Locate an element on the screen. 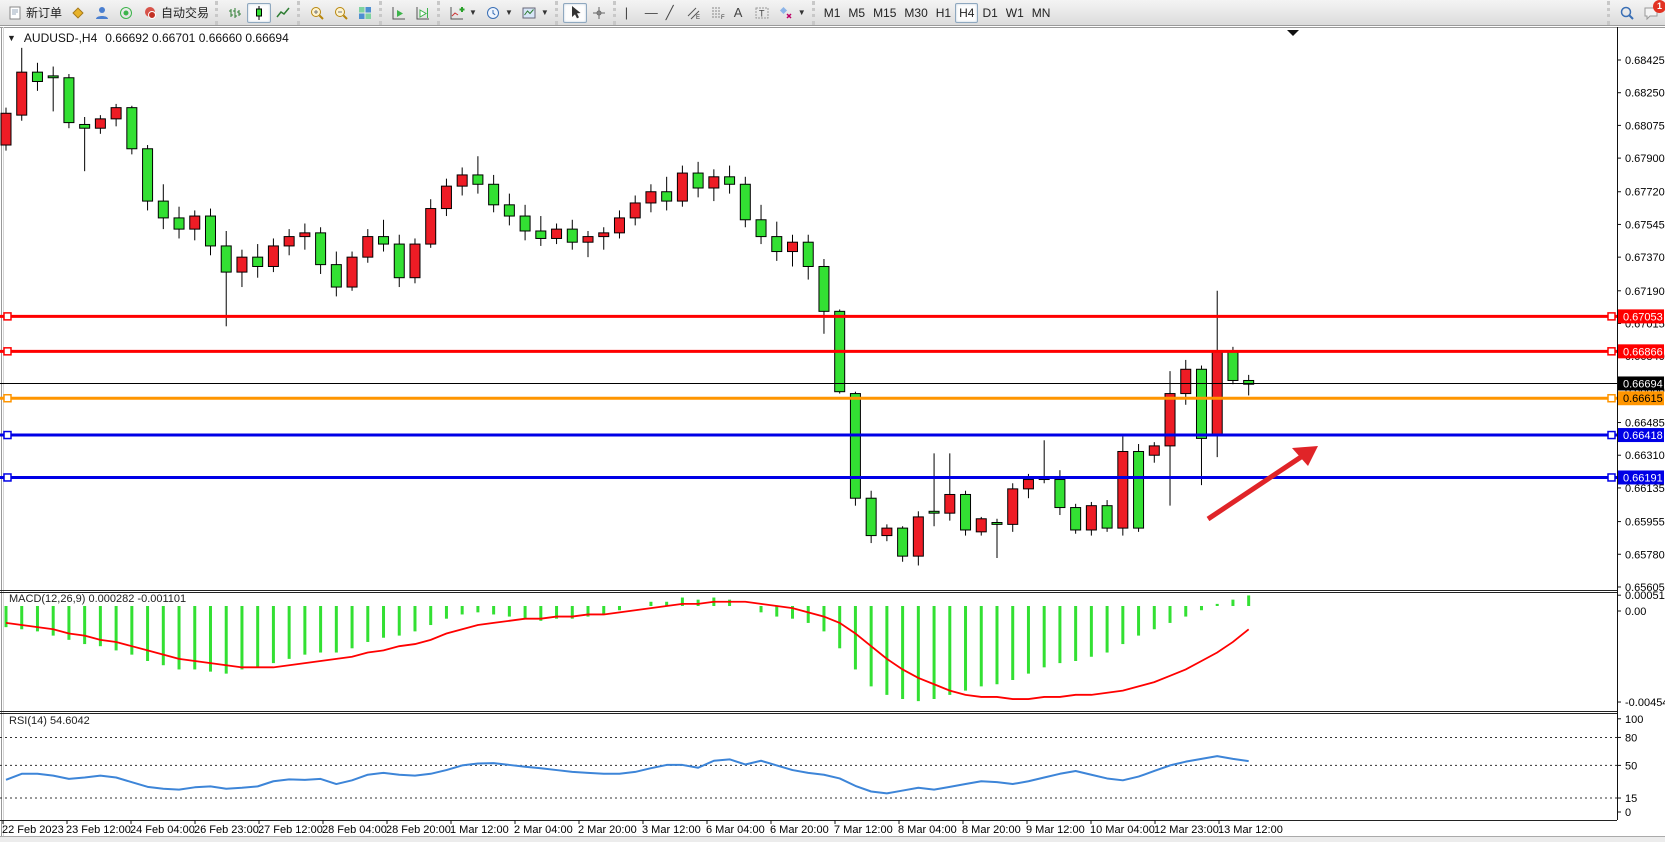 The width and height of the screenshot is (1665, 842). fibonacci-tool: F is located at coordinates (718, 13).